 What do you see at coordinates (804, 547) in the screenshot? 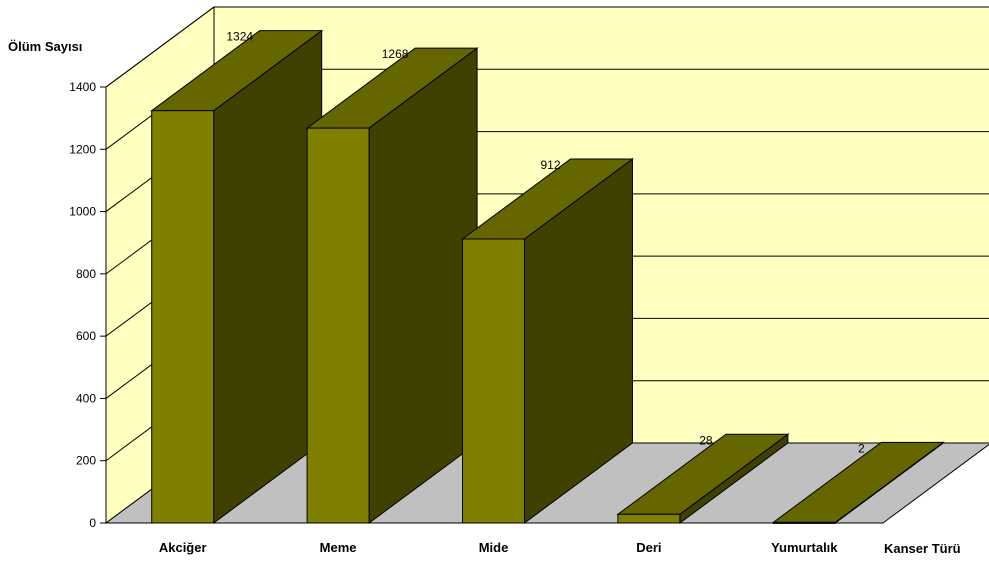
I see `x-tick-label: Yumurtalık` at bounding box center [804, 547].